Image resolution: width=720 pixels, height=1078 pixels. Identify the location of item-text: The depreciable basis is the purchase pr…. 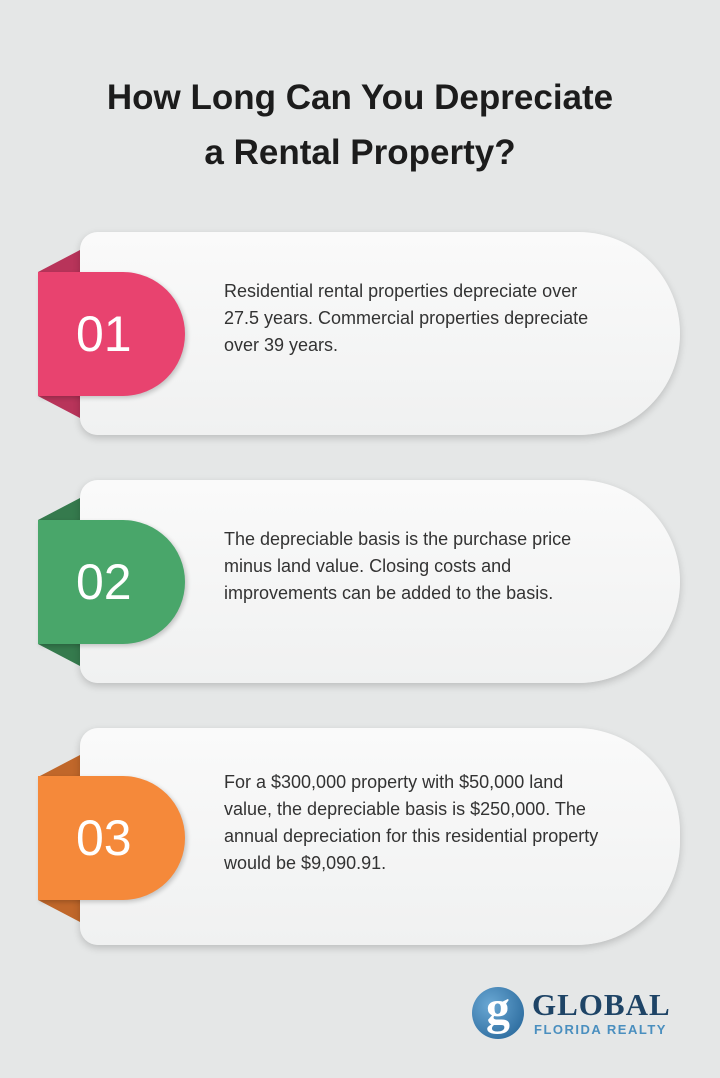
(398, 566).